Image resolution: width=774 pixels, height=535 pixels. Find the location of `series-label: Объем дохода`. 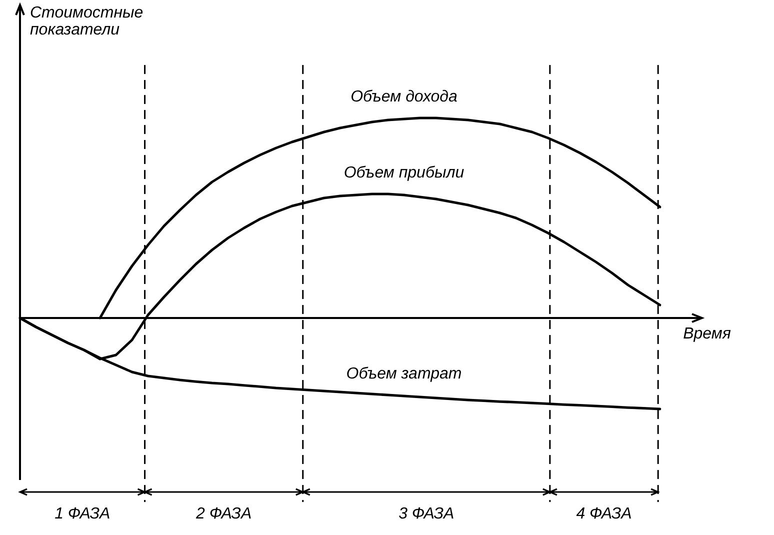

series-label: Объем дохода is located at coordinates (404, 97).